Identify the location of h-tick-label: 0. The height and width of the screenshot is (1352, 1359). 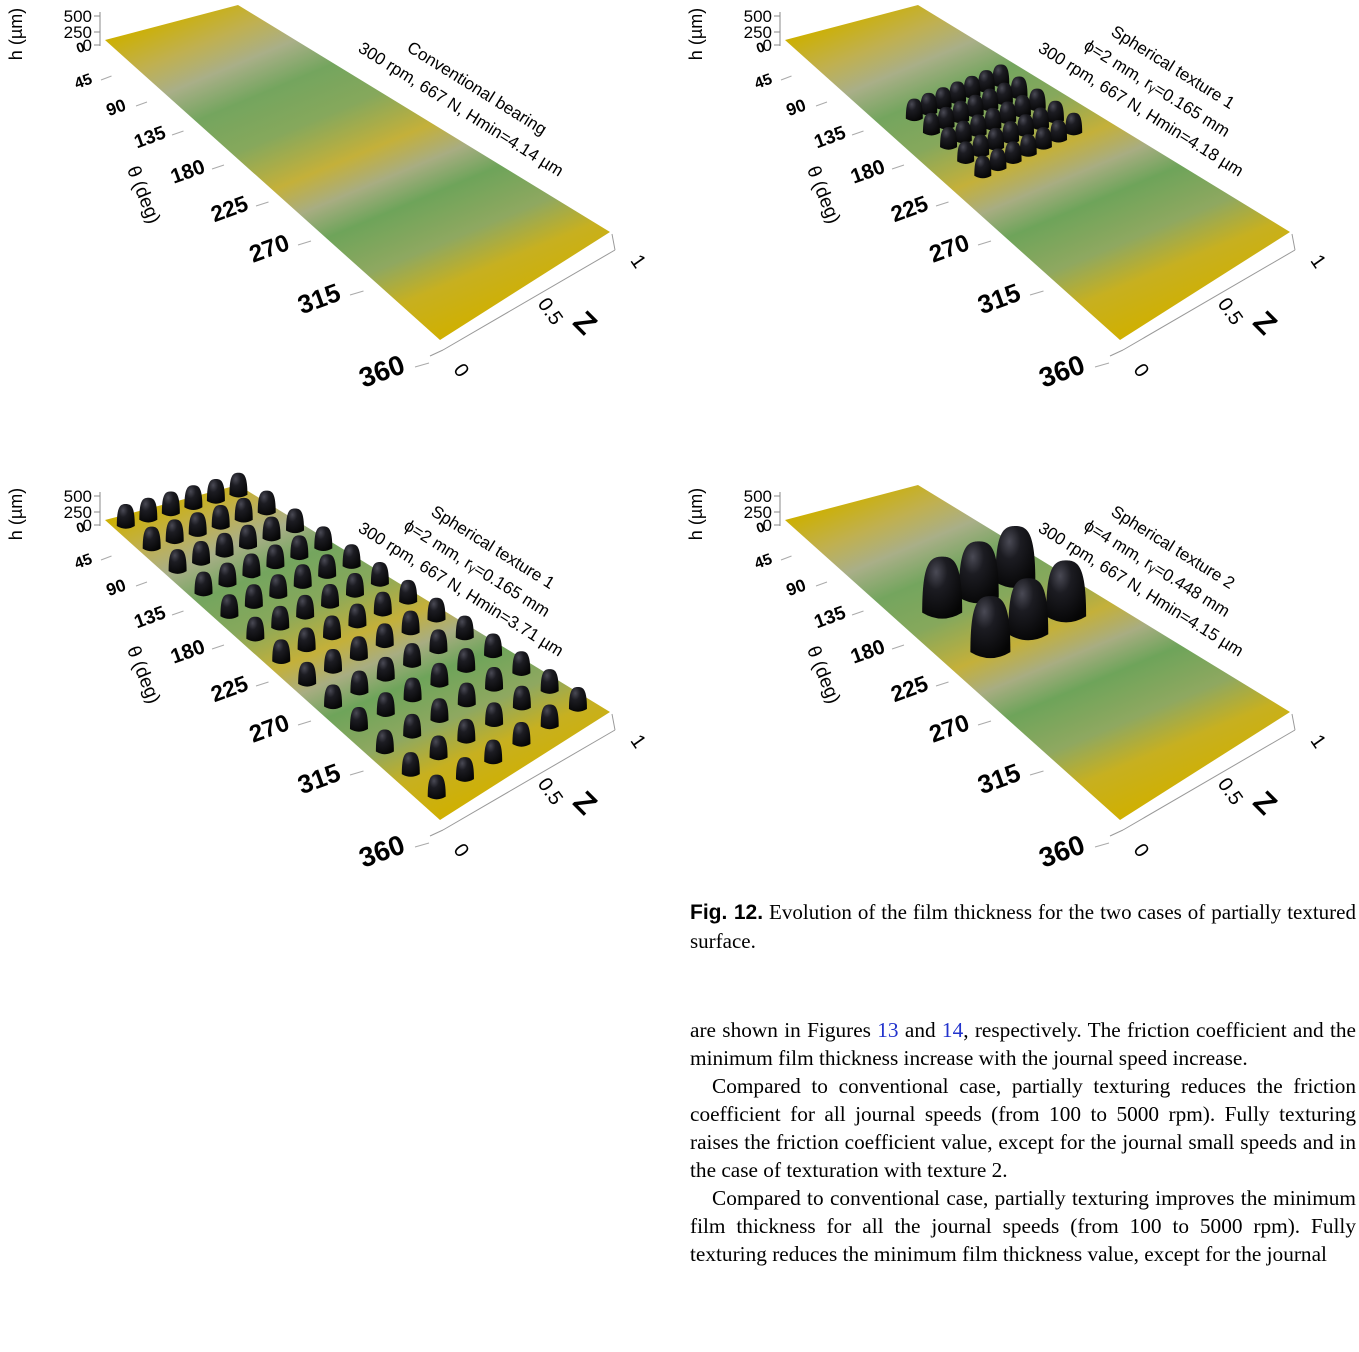
(767, 525).